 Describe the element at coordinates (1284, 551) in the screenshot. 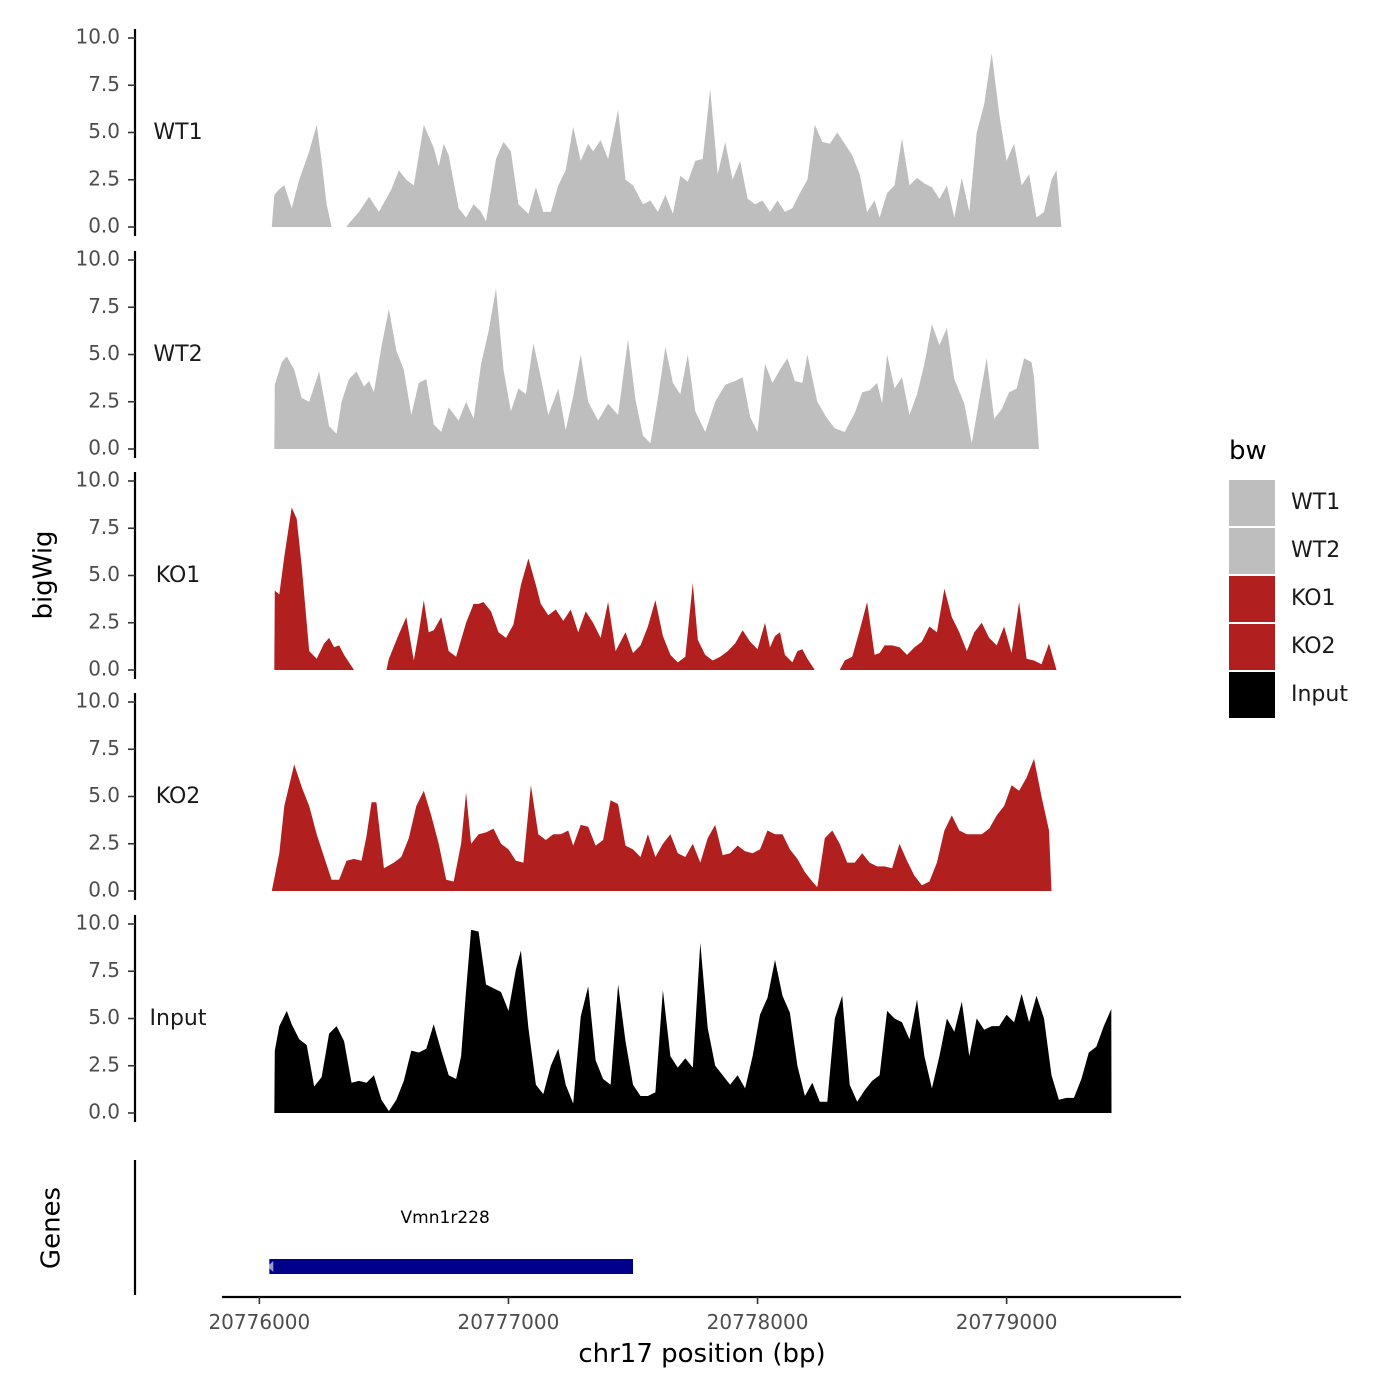

I see `legend-item-wt2: WT2` at that location.